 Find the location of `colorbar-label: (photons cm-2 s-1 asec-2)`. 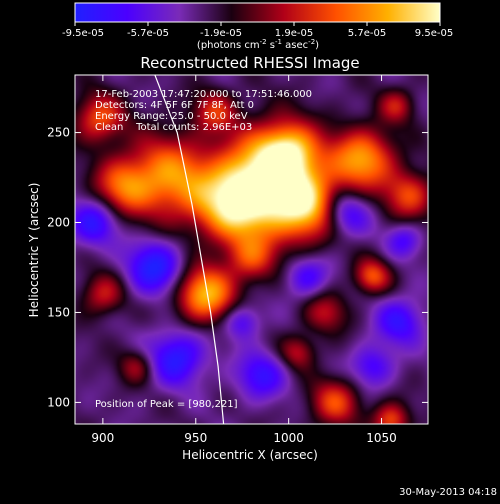

colorbar-label: (photons cm-2 s-1 asec-2) is located at coordinates (258, 44).